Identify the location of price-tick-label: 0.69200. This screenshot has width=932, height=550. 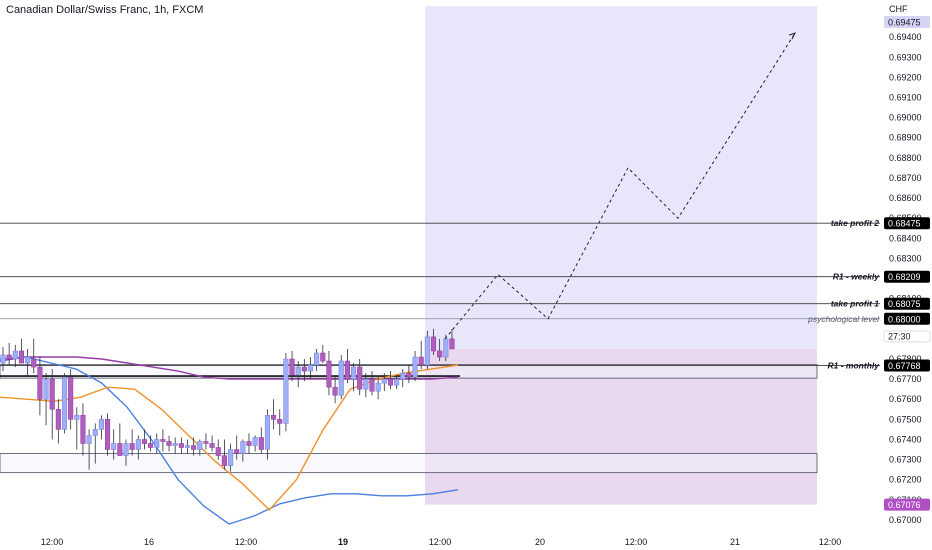
(905, 77).